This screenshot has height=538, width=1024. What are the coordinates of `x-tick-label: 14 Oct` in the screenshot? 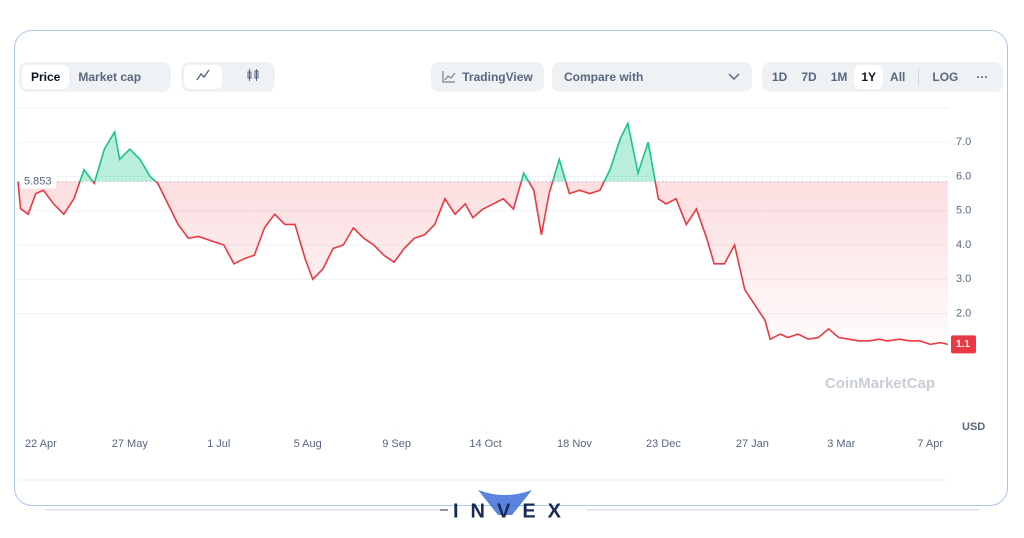 It's located at (485, 444).